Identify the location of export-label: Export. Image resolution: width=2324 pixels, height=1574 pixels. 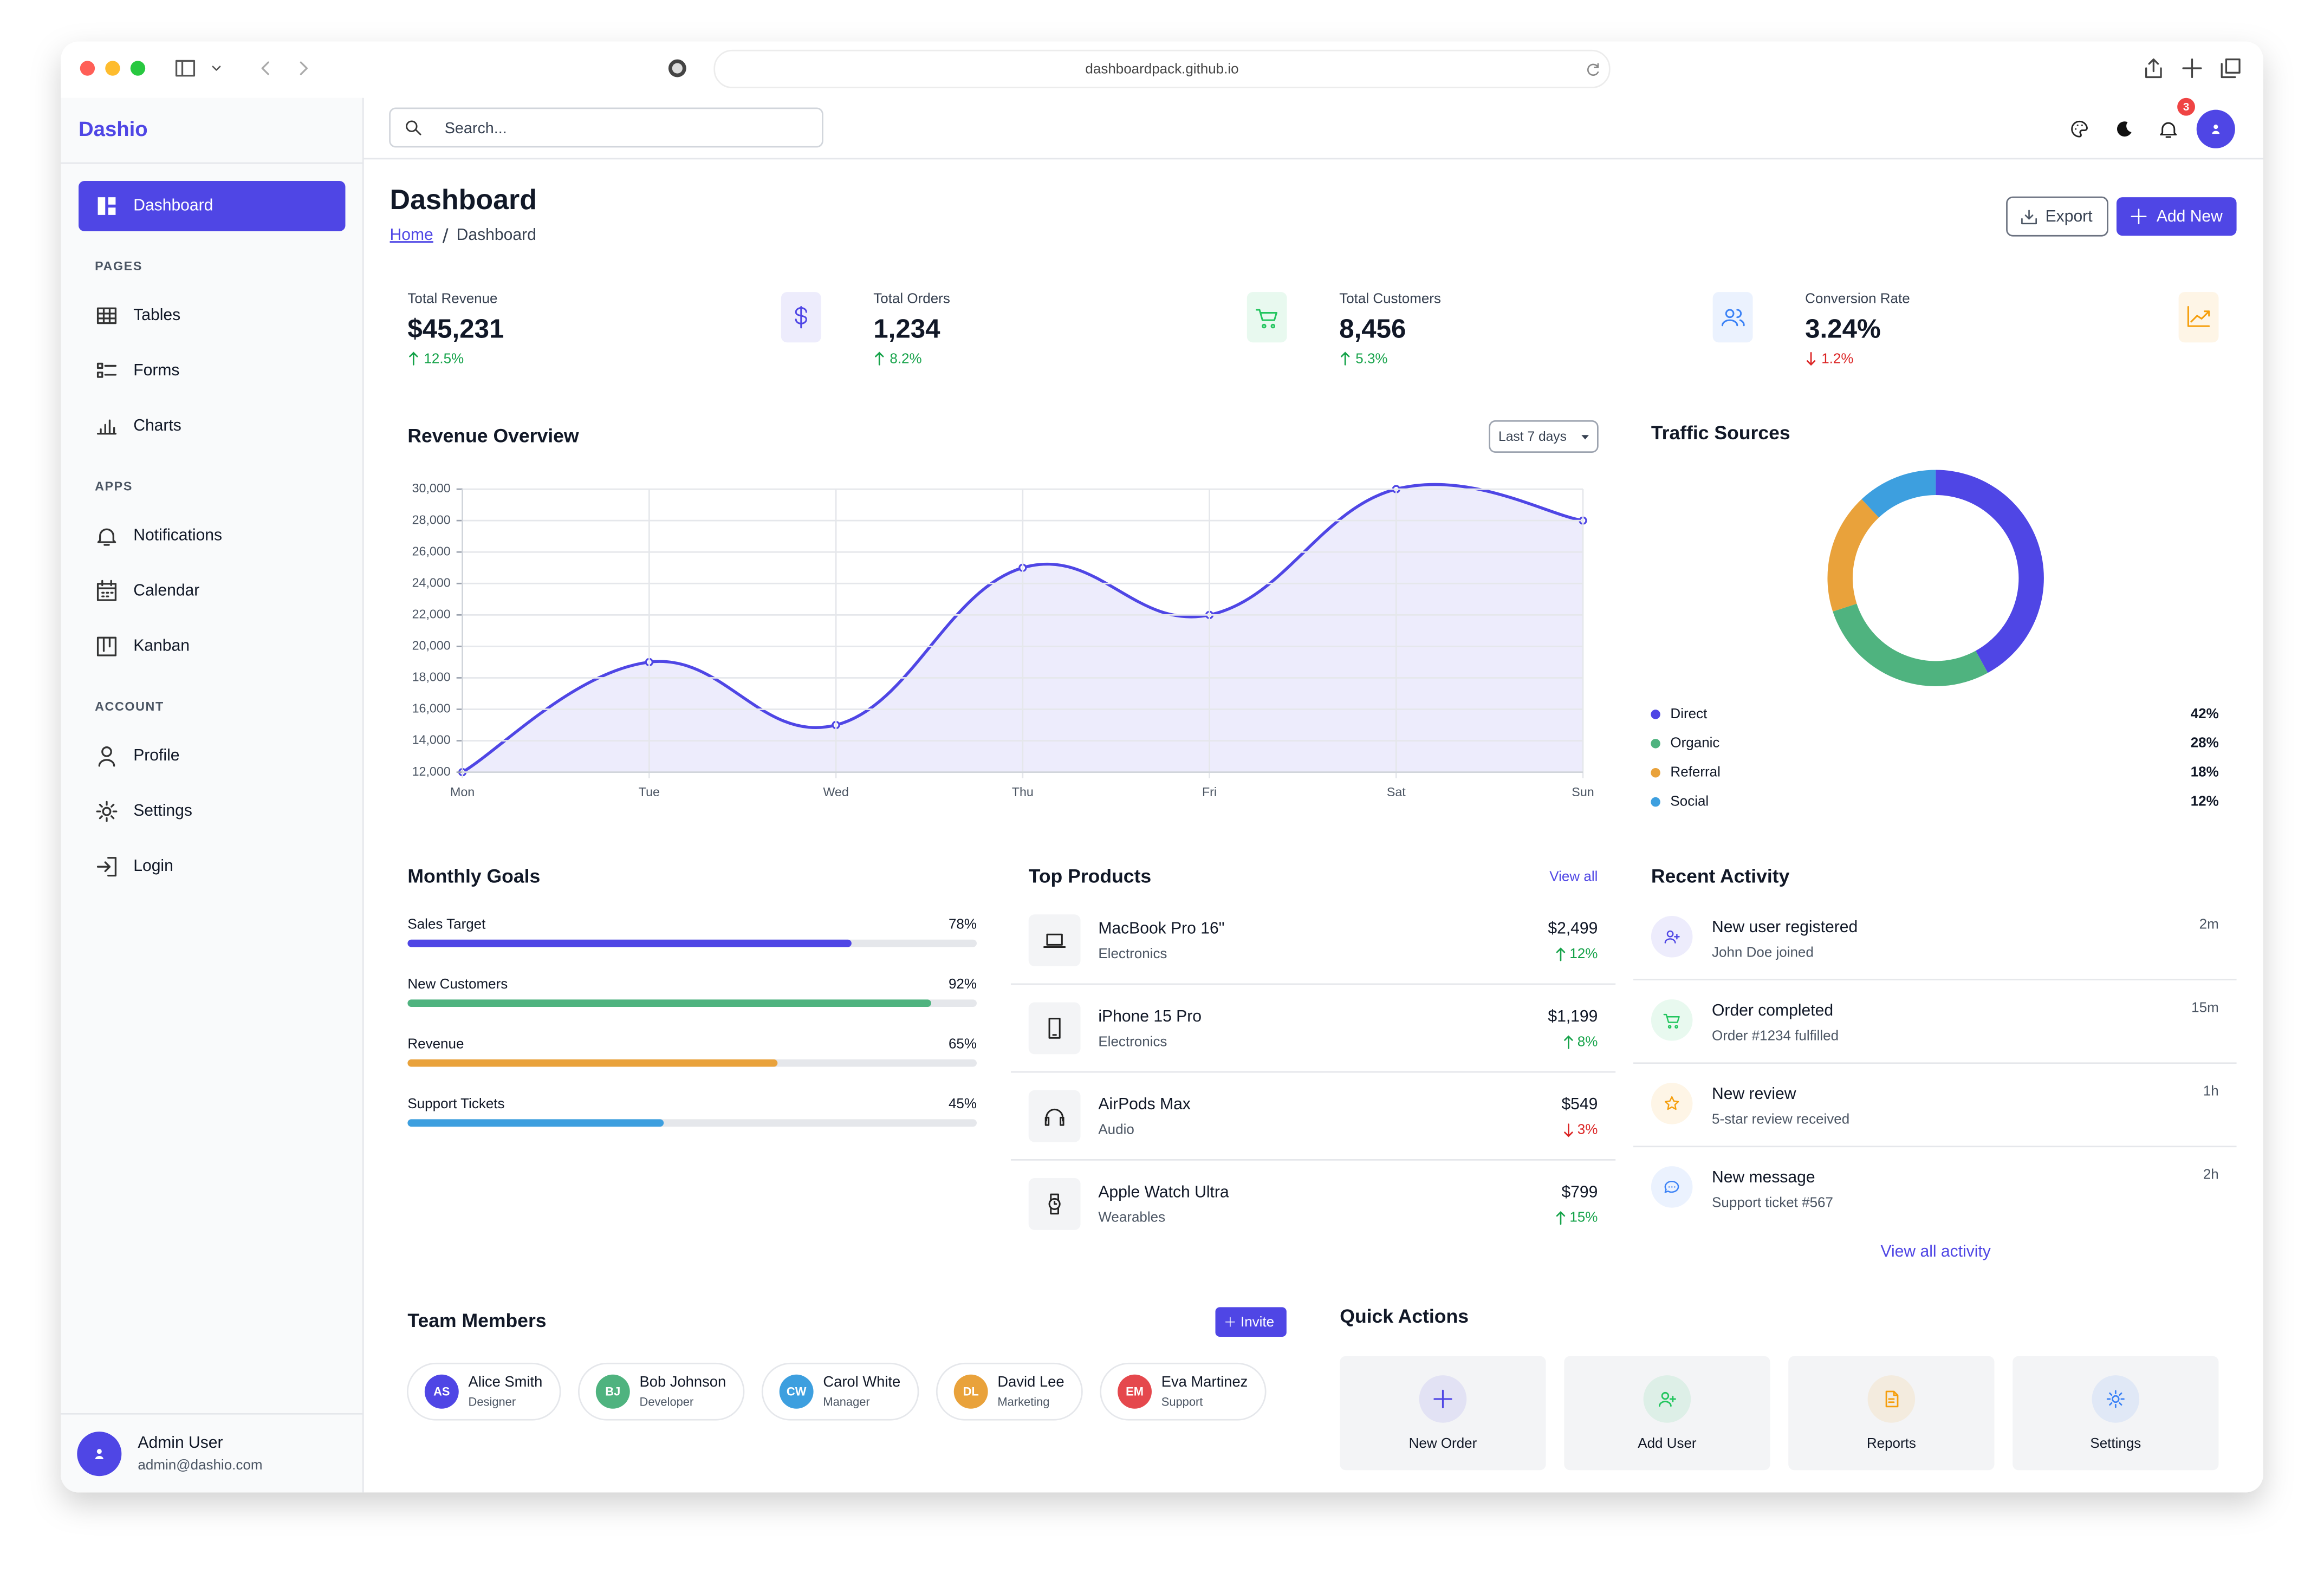
(2069, 216).